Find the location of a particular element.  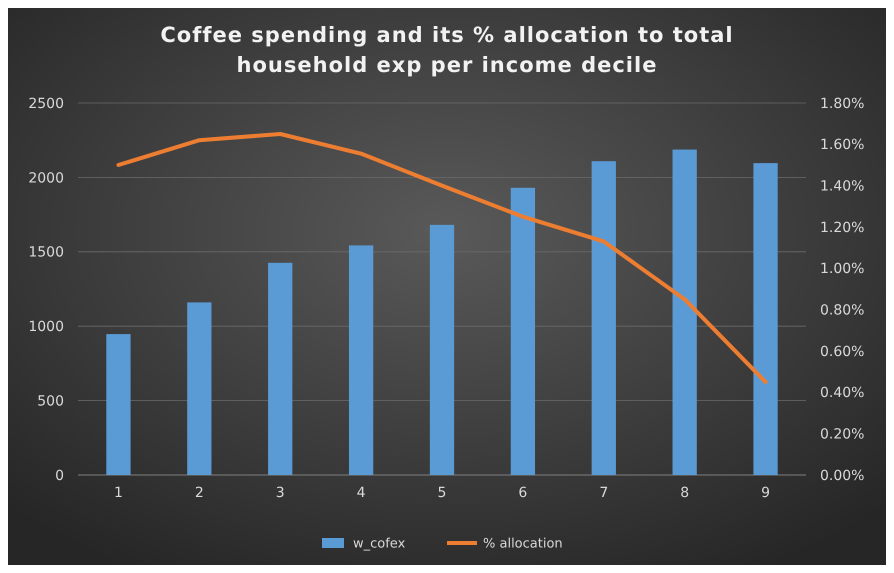

y2-tick-label: 0.60% is located at coordinates (842, 352).